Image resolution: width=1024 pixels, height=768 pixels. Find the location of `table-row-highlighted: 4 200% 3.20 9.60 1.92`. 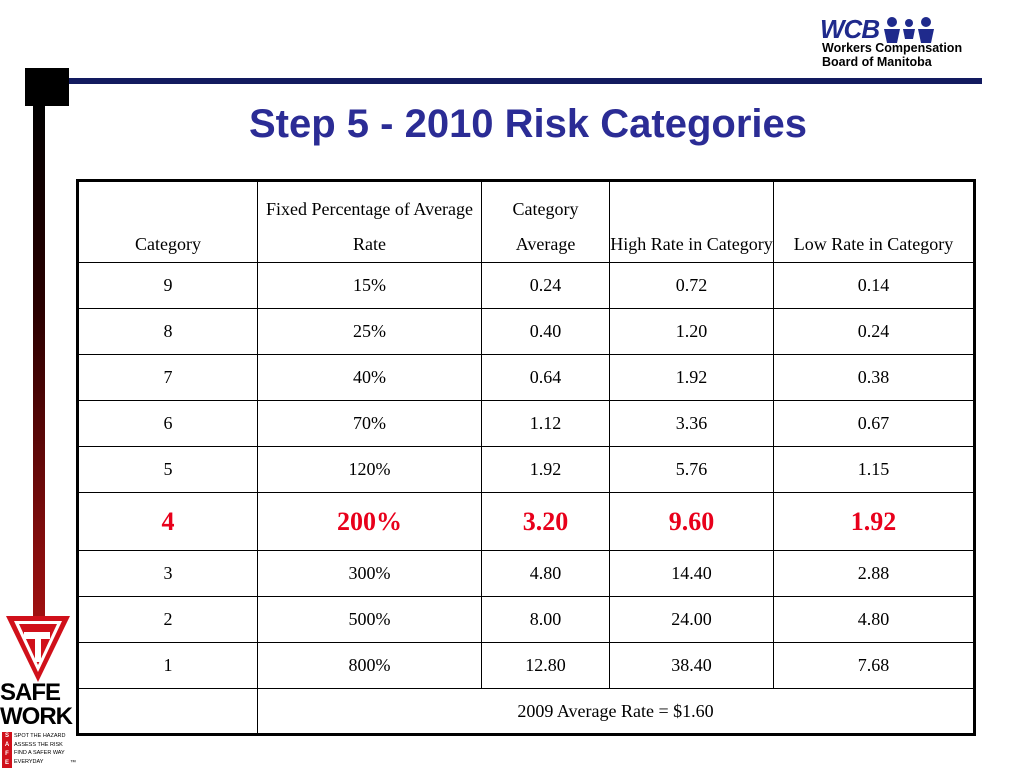

table-row-highlighted: 4 200% 3.20 9.60 1.92 is located at coordinates (526, 521).